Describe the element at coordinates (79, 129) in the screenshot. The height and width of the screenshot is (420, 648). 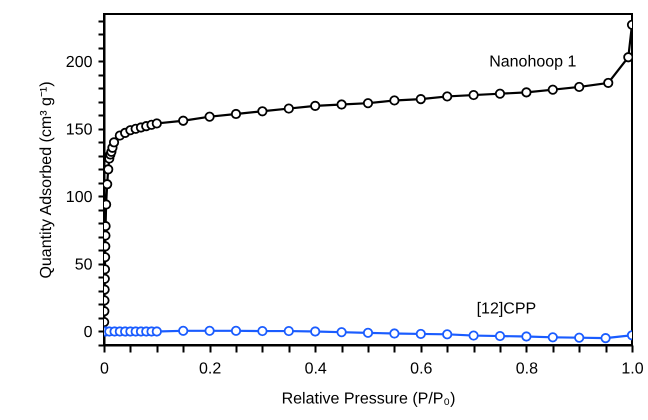
I see `y-tick-label: 150` at that location.